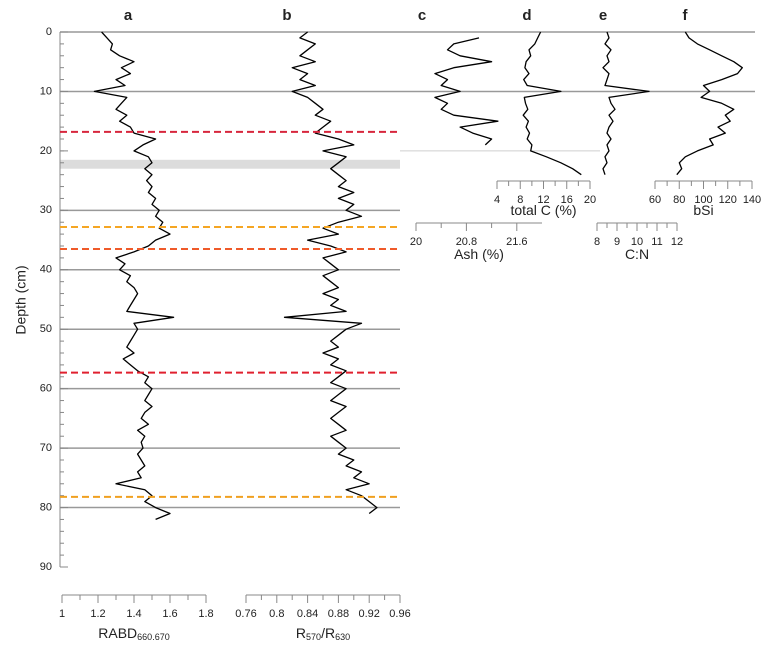  Describe the element at coordinates (169, 614) in the screenshot. I see `x-tick-label: 1.6` at that location.